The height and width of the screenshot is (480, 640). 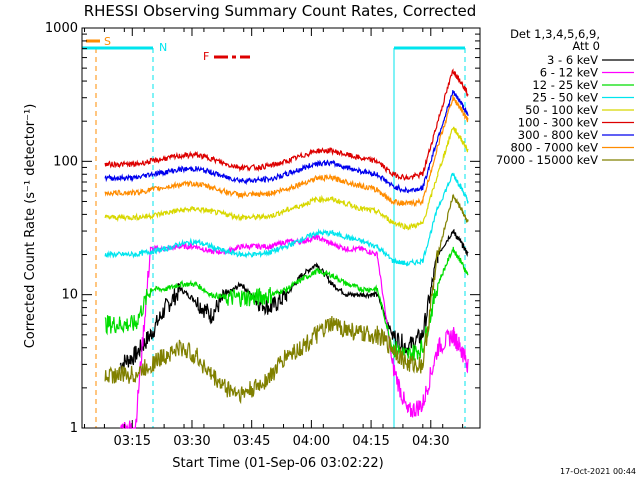 What do you see at coordinates (555, 34) in the screenshot?
I see `legend-header: Det 1,3,4,5,6,9,` at bounding box center [555, 34].